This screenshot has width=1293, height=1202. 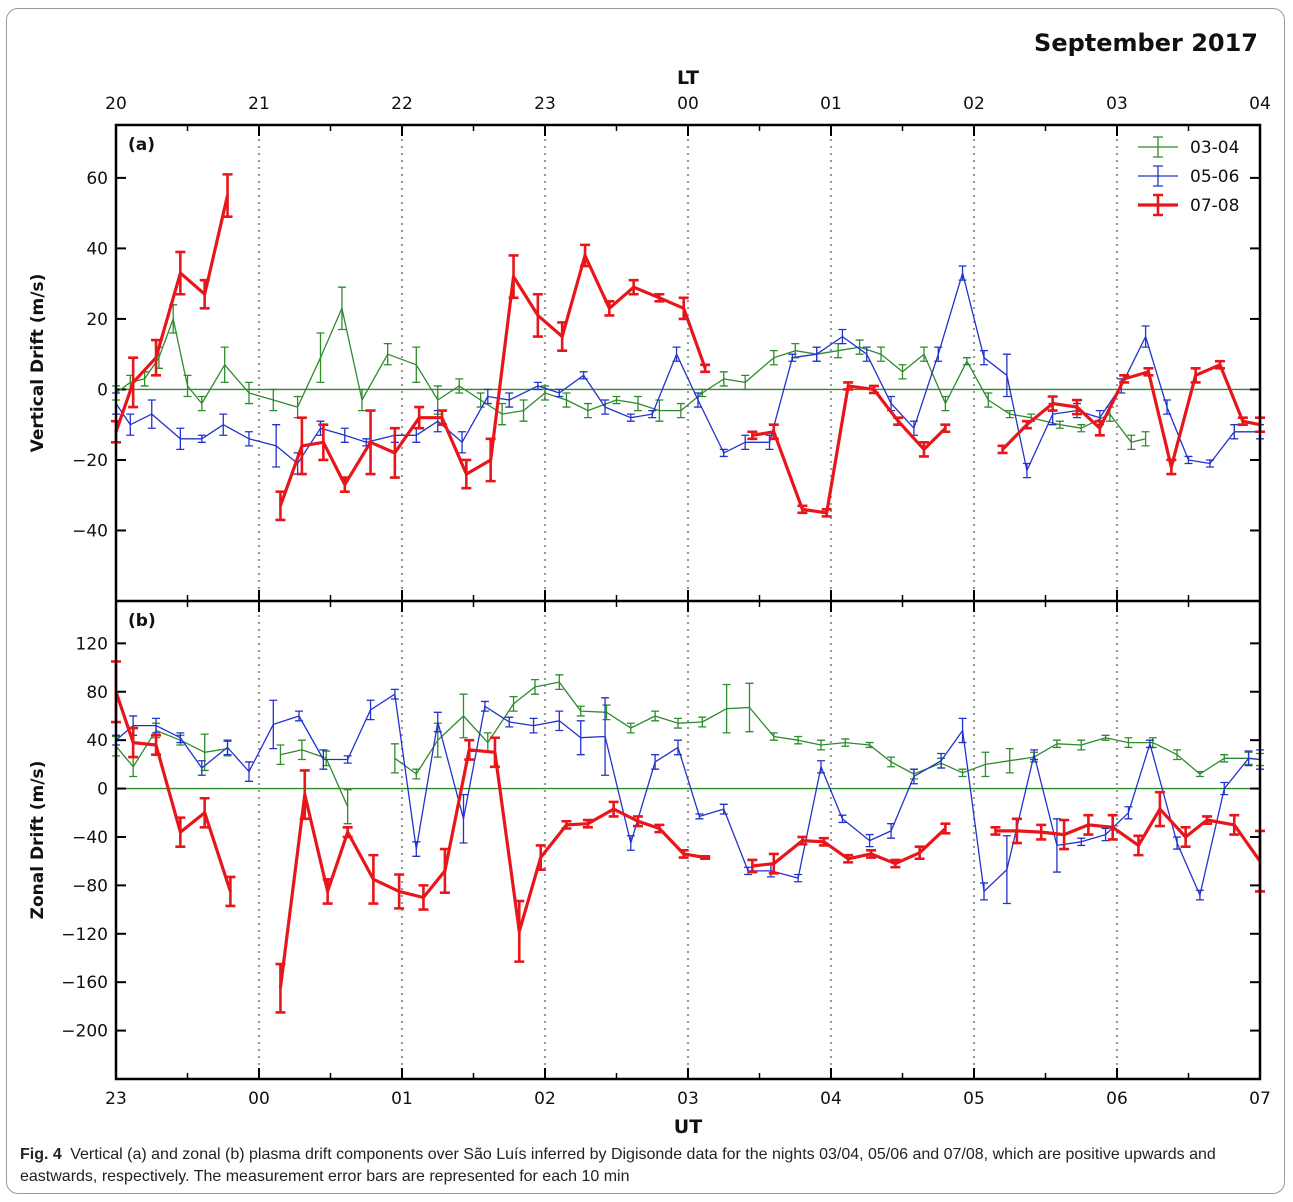 What do you see at coordinates (402, 104) in the screenshot?
I see `top-tick-label: 22` at bounding box center [402, 104].